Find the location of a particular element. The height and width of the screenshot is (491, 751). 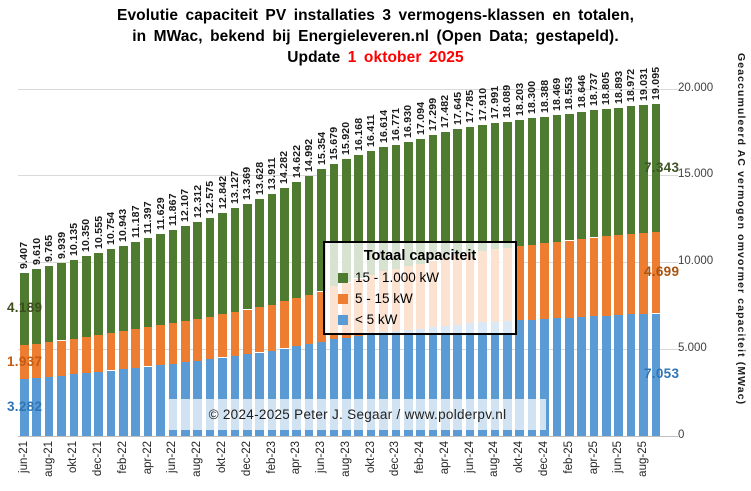

x-axis-line is located at coordinates (348, 436).